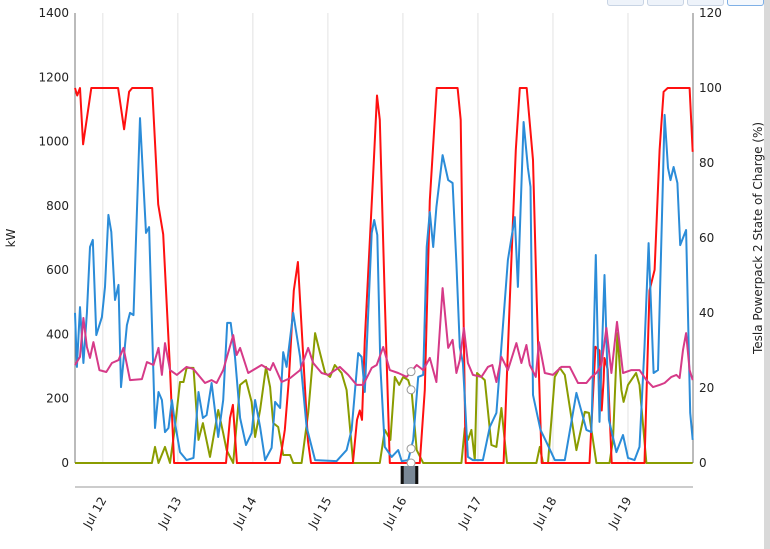 The height and width of the screenshot is (549, 770). I want to click on navigator-left-handle, so click(402, 475).